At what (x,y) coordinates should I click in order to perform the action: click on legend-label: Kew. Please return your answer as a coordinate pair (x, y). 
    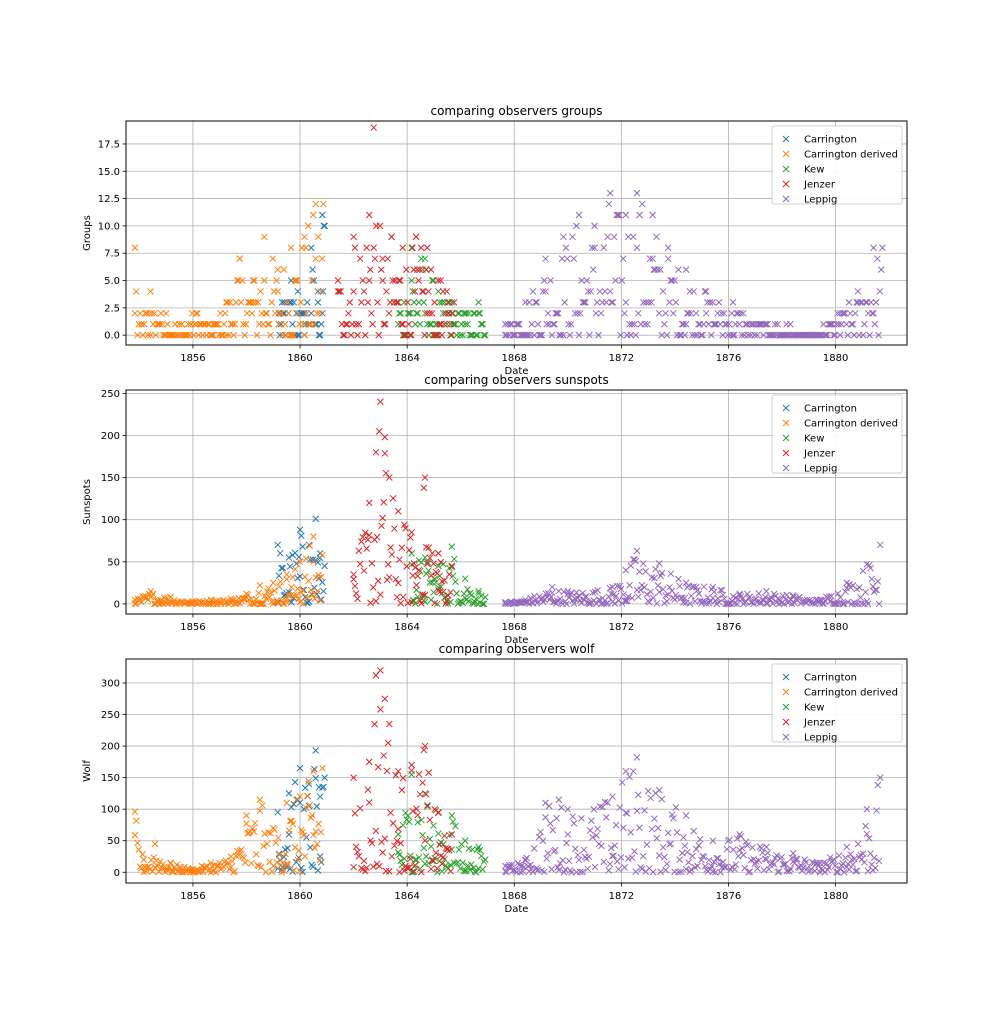
    Looking at the image, I should click on (814, 439).